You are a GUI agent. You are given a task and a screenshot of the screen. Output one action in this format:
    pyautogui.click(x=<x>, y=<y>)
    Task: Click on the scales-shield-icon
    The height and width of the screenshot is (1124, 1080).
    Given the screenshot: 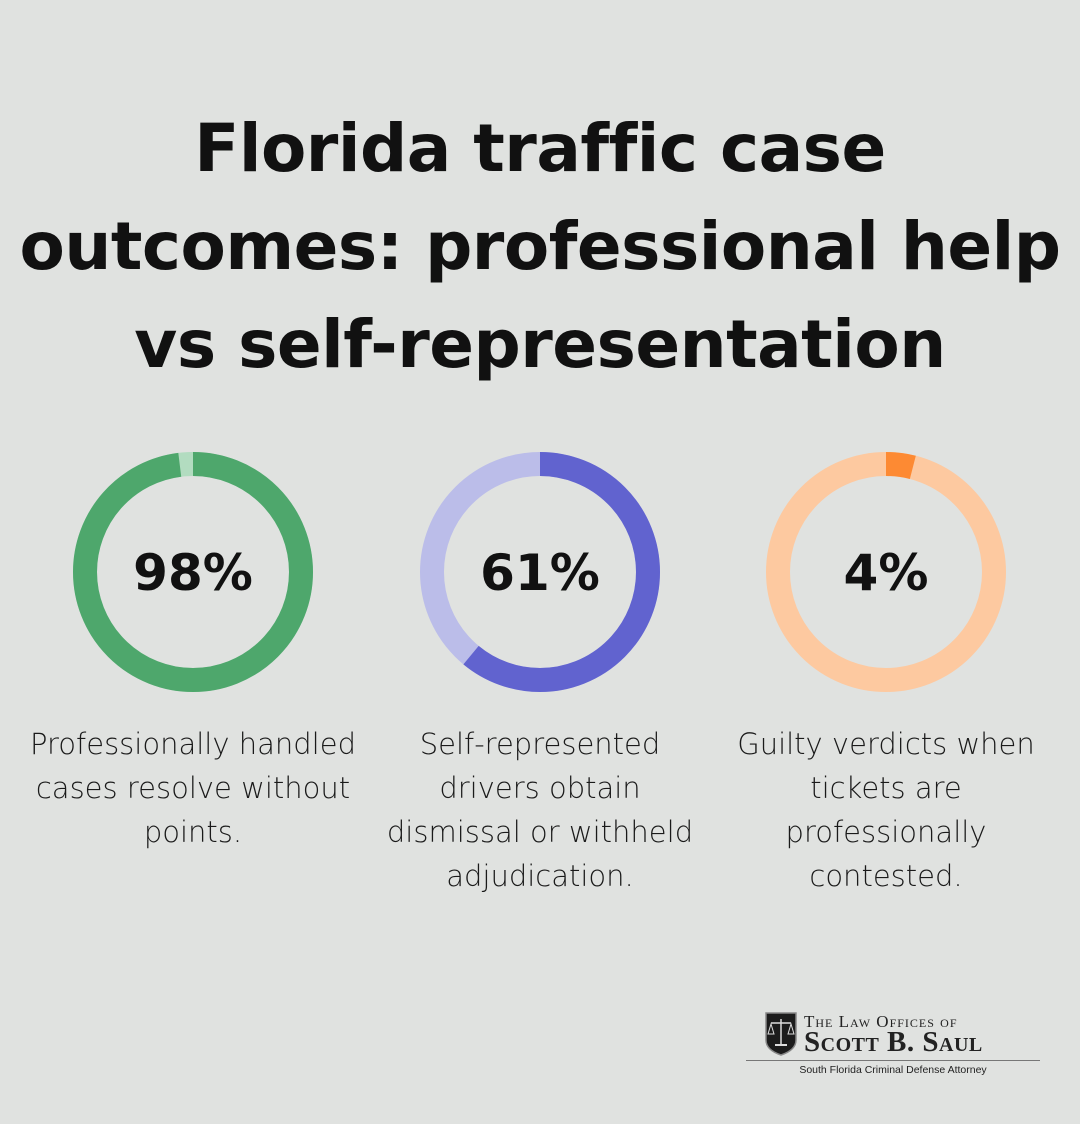 What is the action you would take?
    pyautogui.click(x=781, y=1034)
    